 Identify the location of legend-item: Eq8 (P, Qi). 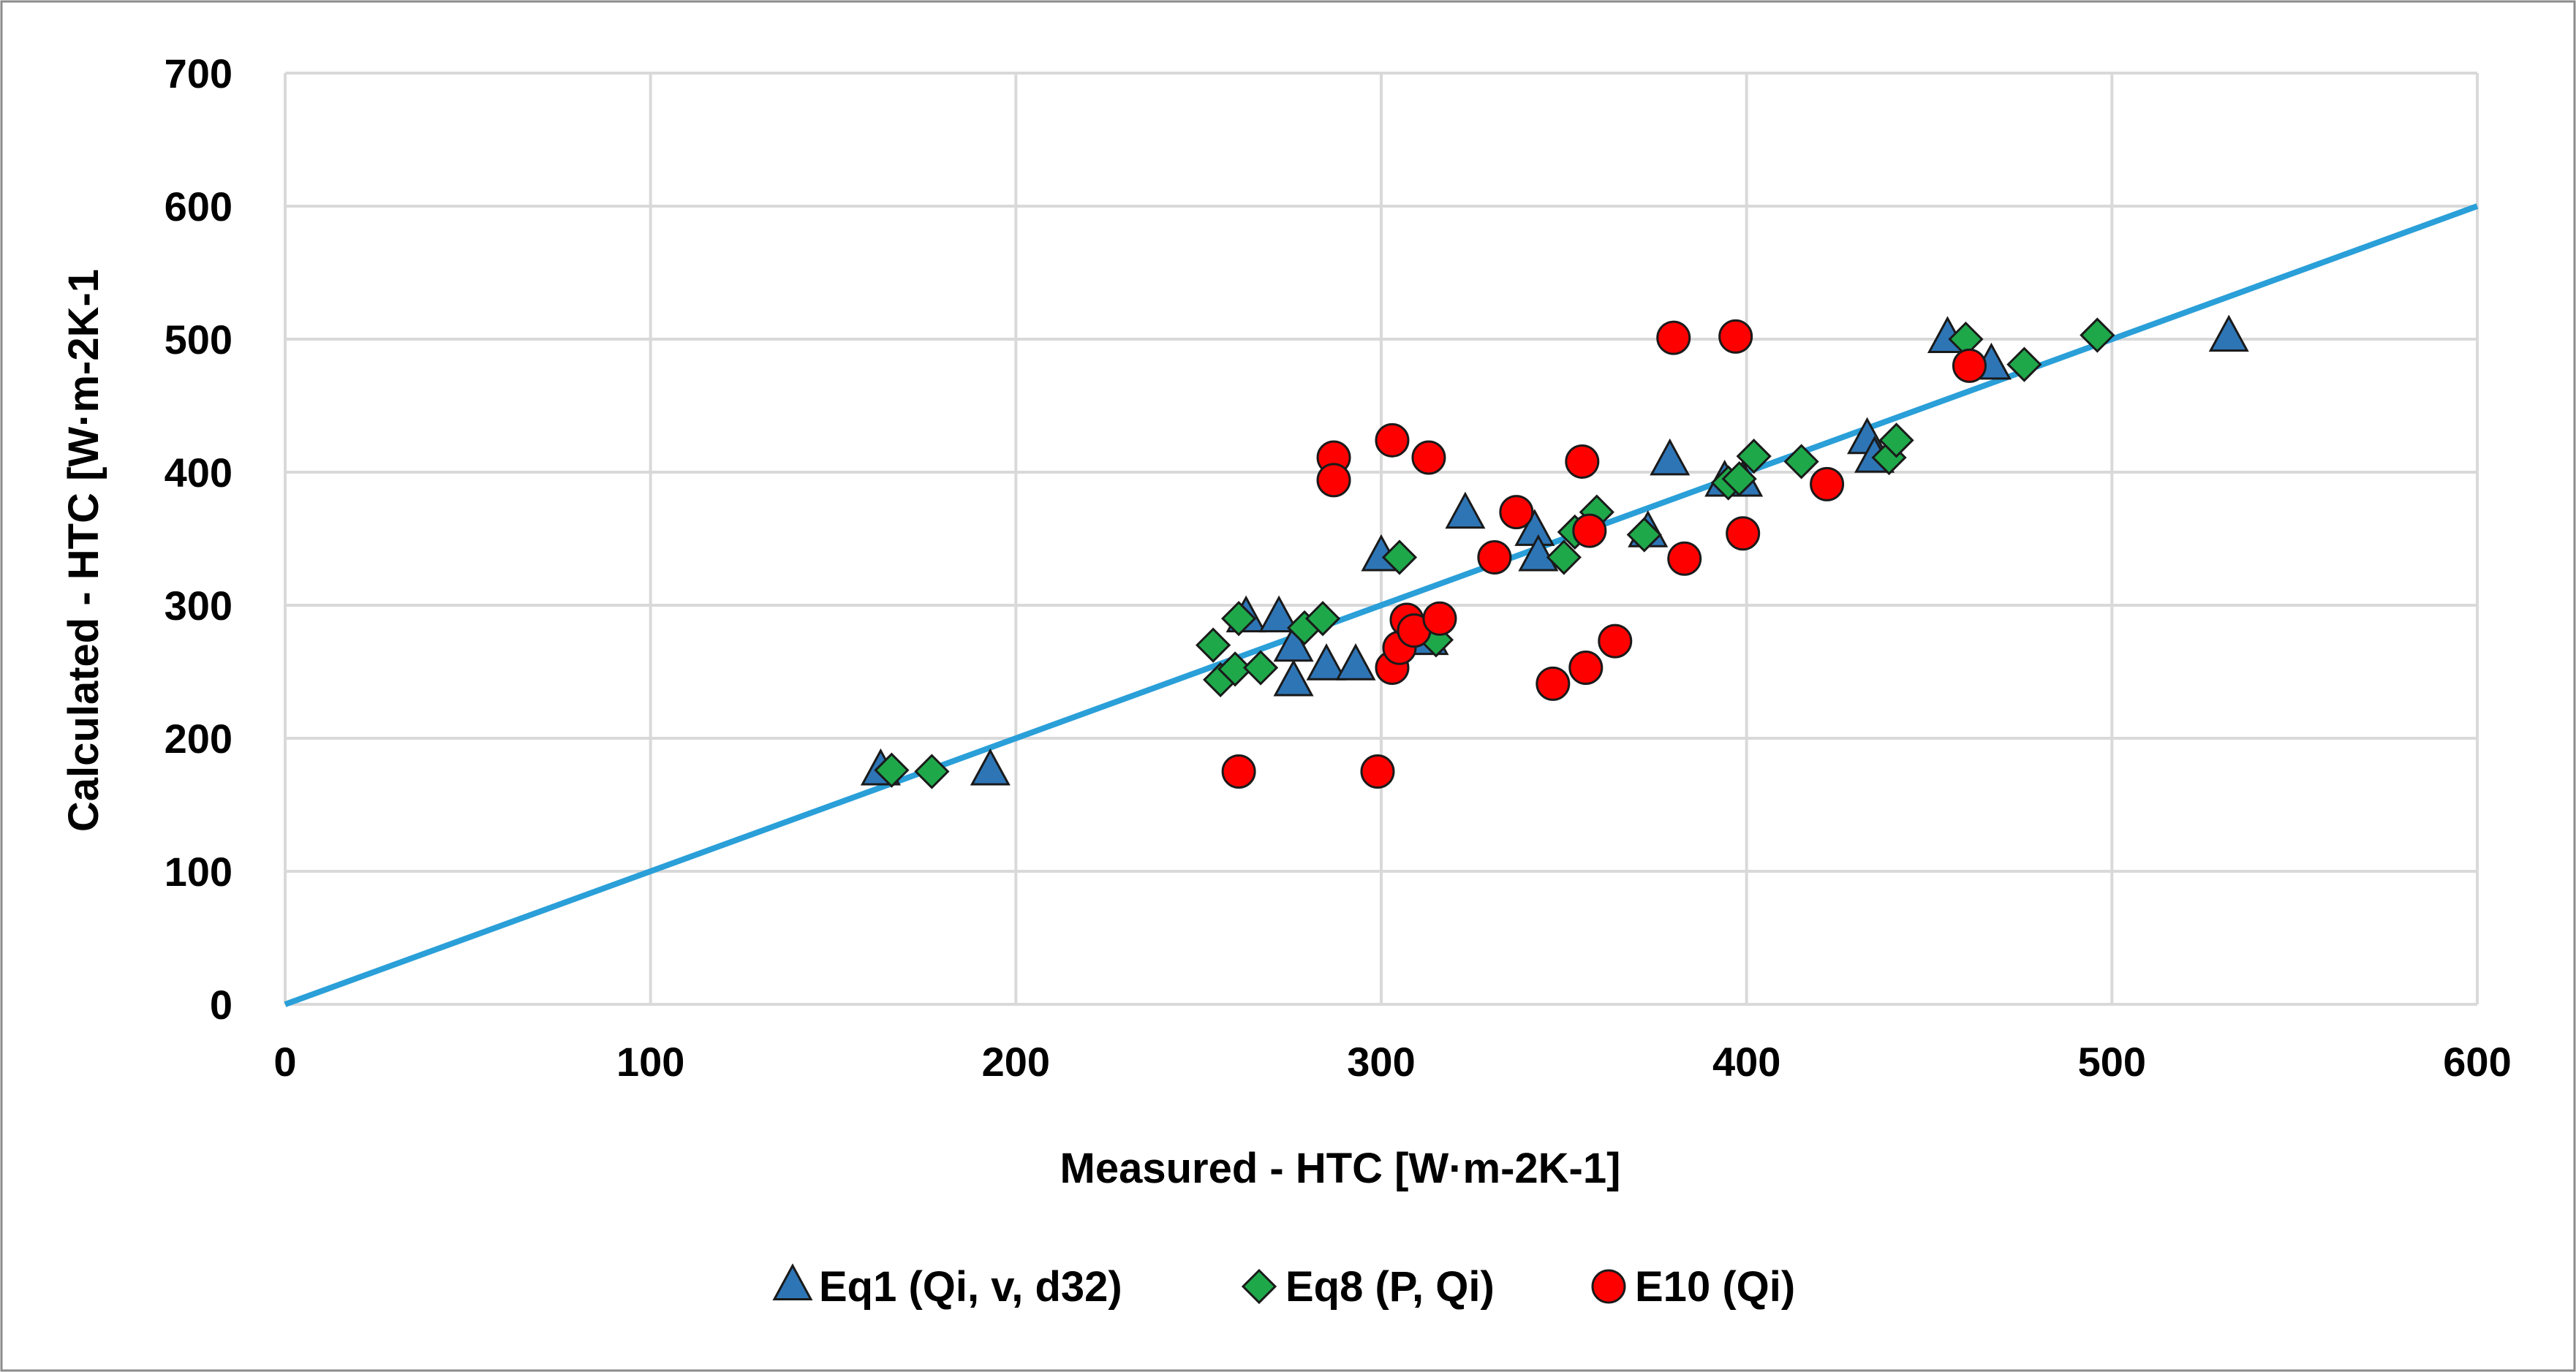
(1368, 1287).